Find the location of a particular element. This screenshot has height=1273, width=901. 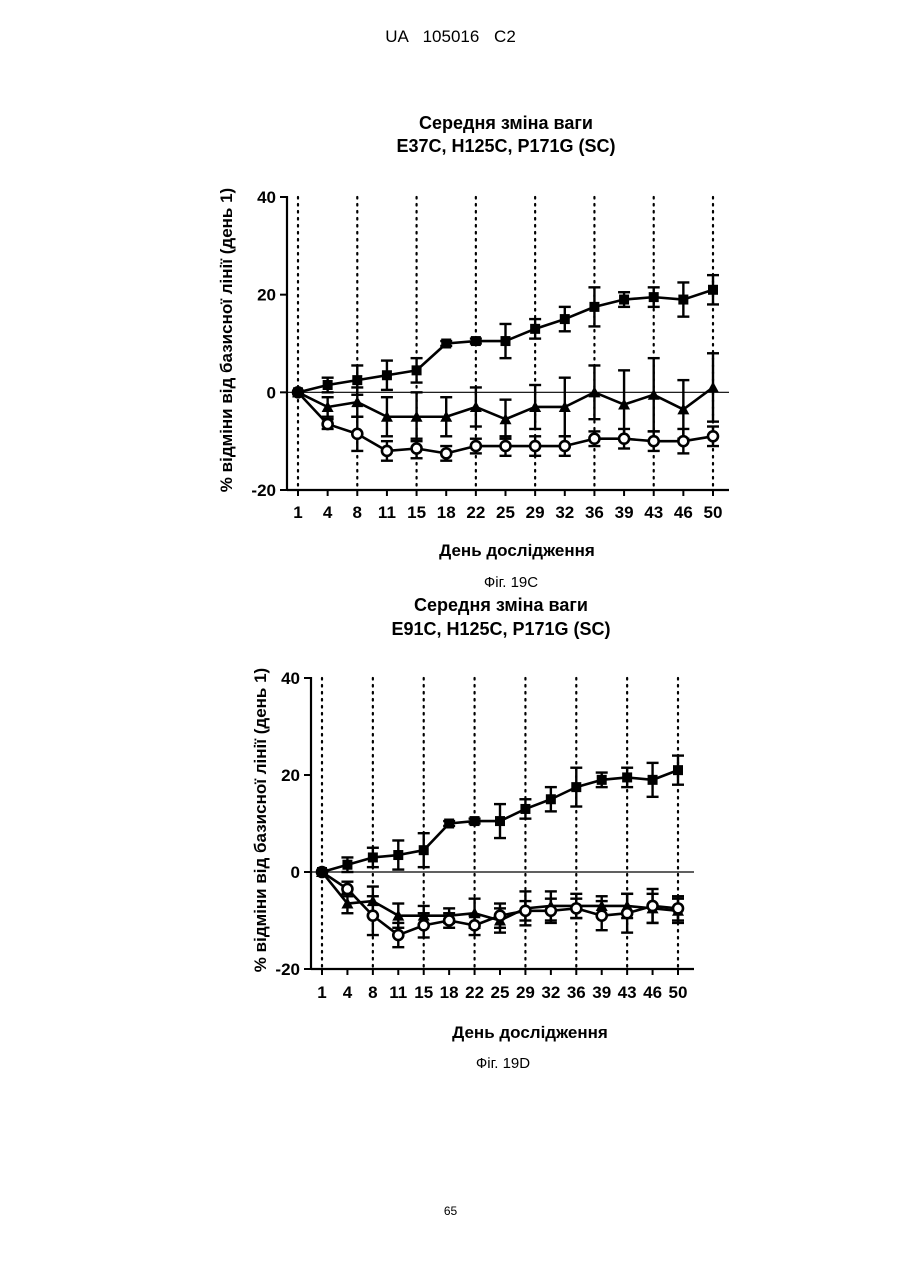

series-square is located at coordinates (500, 816).